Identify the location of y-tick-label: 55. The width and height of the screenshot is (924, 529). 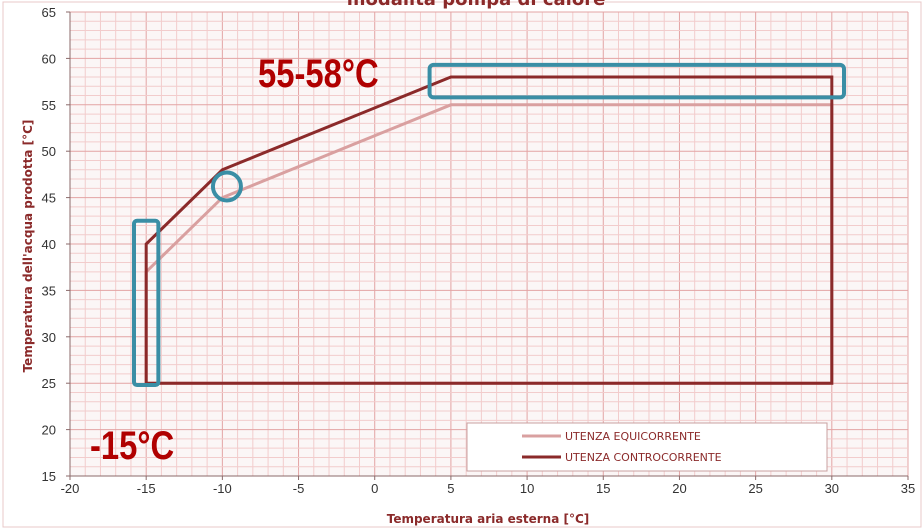
(49, 105).